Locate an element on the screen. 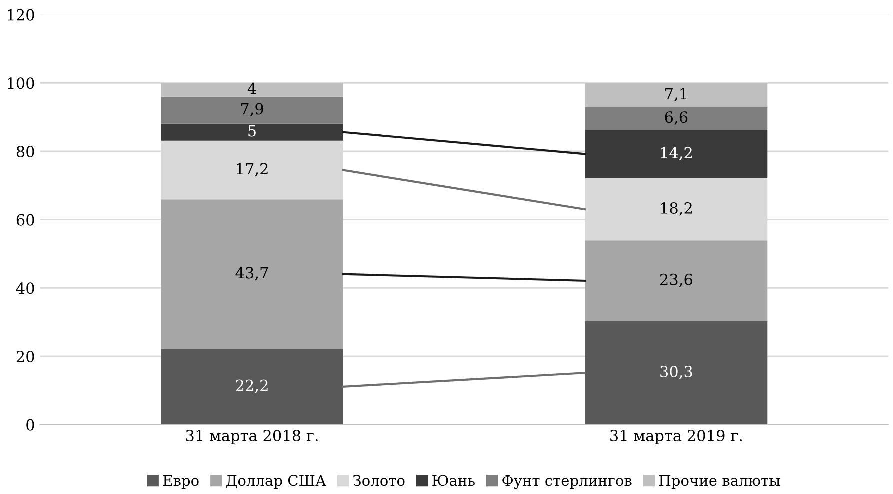 This screenshot has height=494, width=893. legend-label: Евро is located at coordinates (181, 482).